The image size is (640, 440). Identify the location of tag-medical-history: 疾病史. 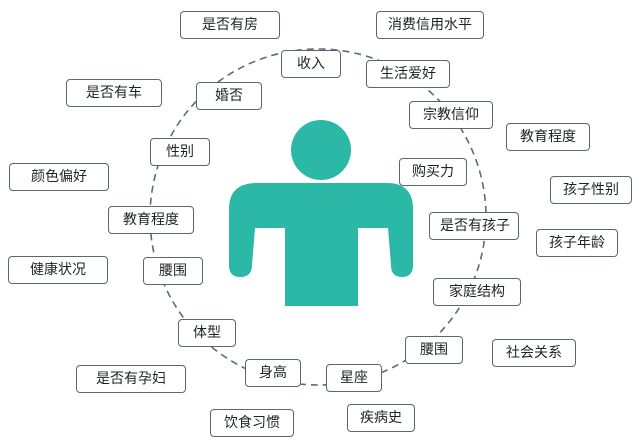
(381, 418).